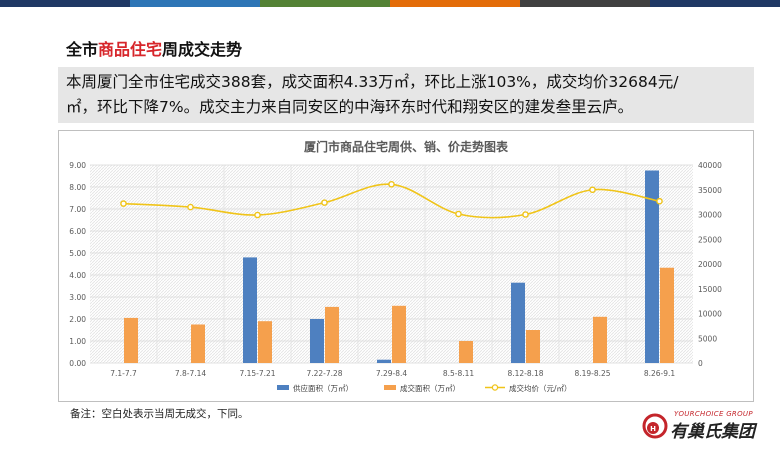 The image size is (780, 449). Describe the element at coordinates (324, 373) in the screenshot. I see `x-tick-label: 7.22-7.28` at that location.